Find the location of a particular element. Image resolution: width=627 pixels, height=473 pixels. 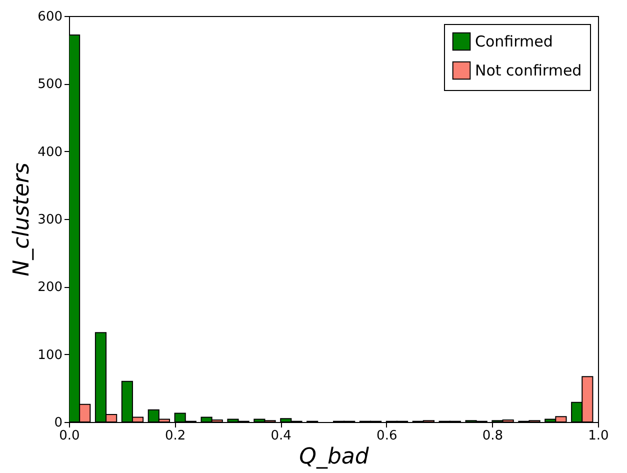

y-tick-label: 400 is located at coordinates (50, 152).